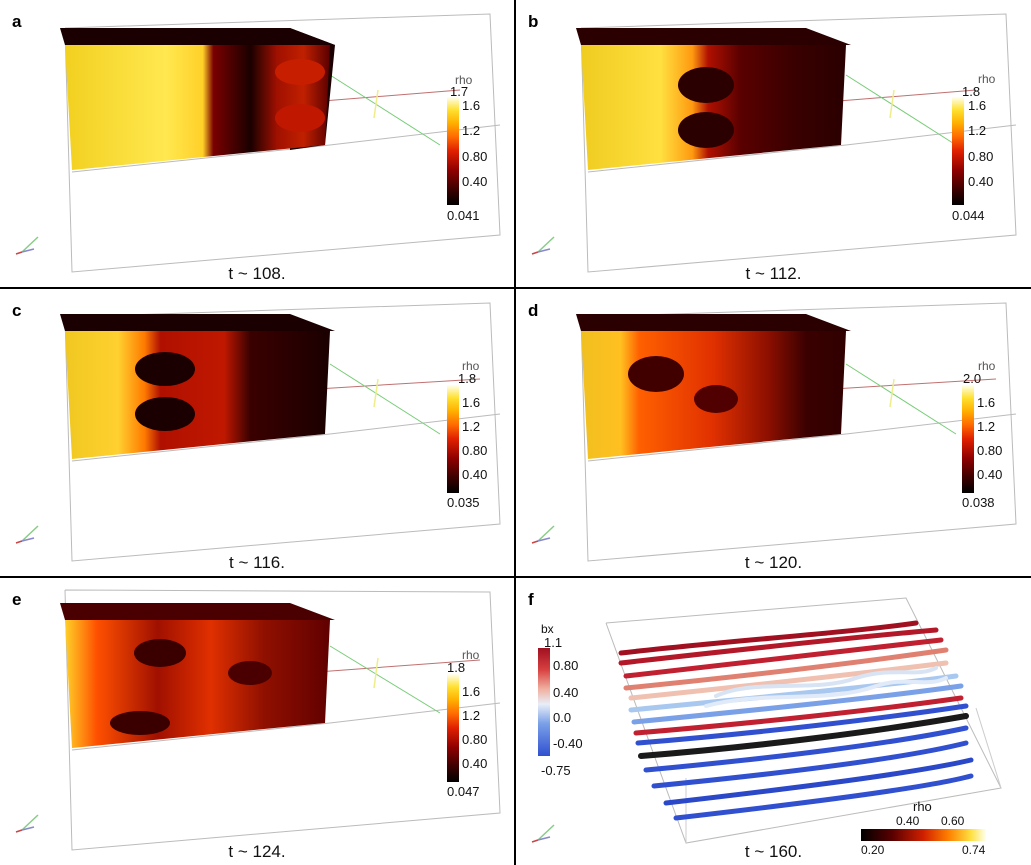 The image size is (1031, 865). I want to click on time-label: t ~ 116., so click(257, 562).